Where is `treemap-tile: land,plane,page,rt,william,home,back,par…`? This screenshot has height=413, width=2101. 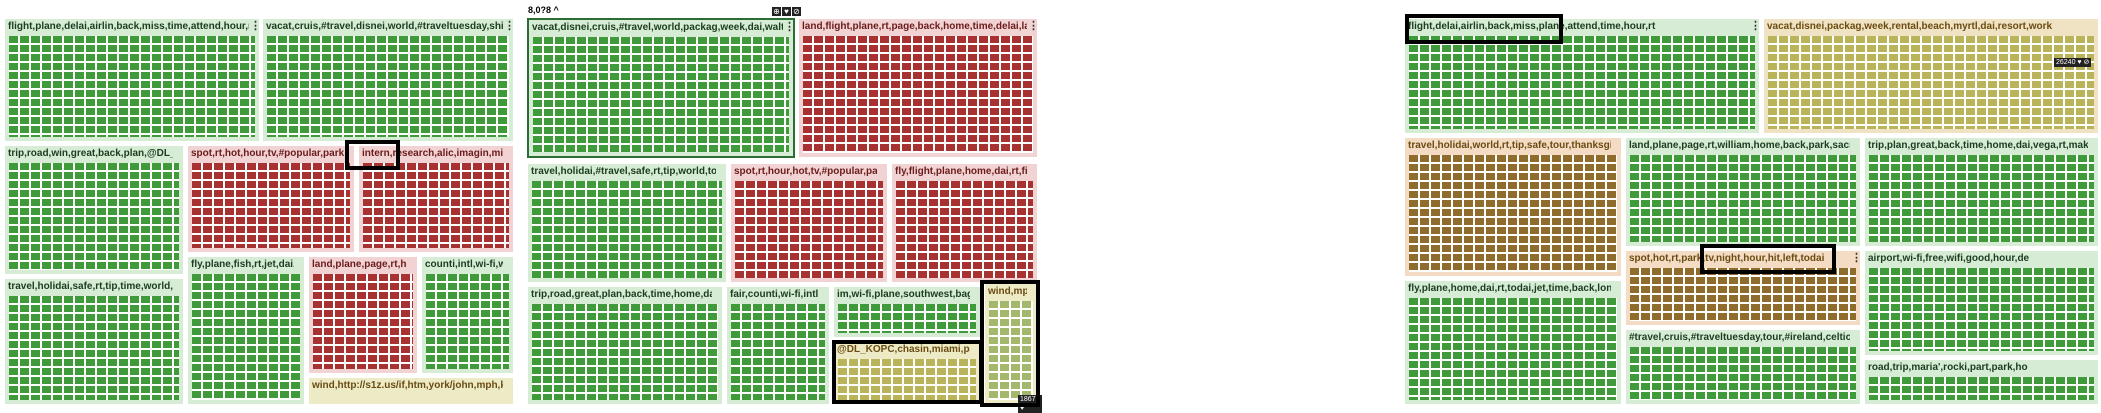 treemap-tile: land,plane,page,rt,william,home,back,par… is located at coordinates (1743, 192).